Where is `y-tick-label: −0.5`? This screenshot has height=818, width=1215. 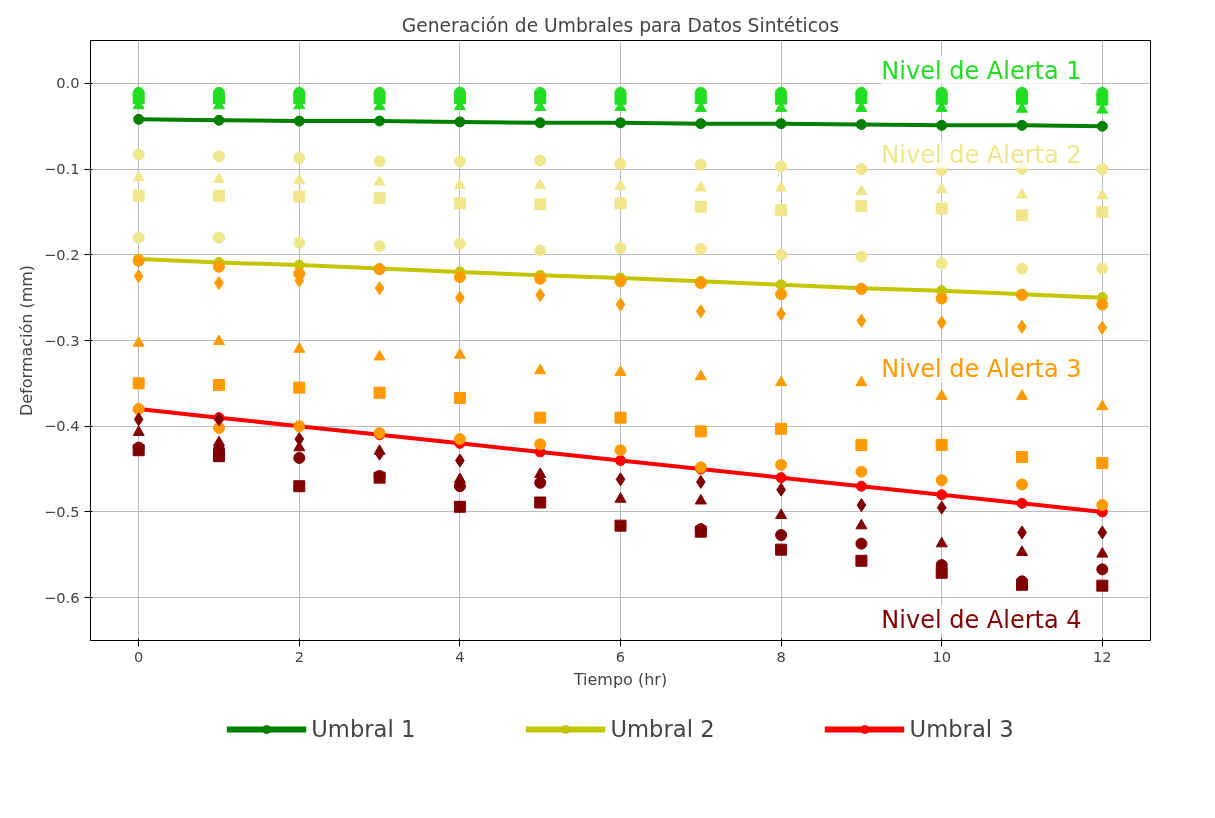 y-tick-label: −0.5 is located at coordinates (61, 511).